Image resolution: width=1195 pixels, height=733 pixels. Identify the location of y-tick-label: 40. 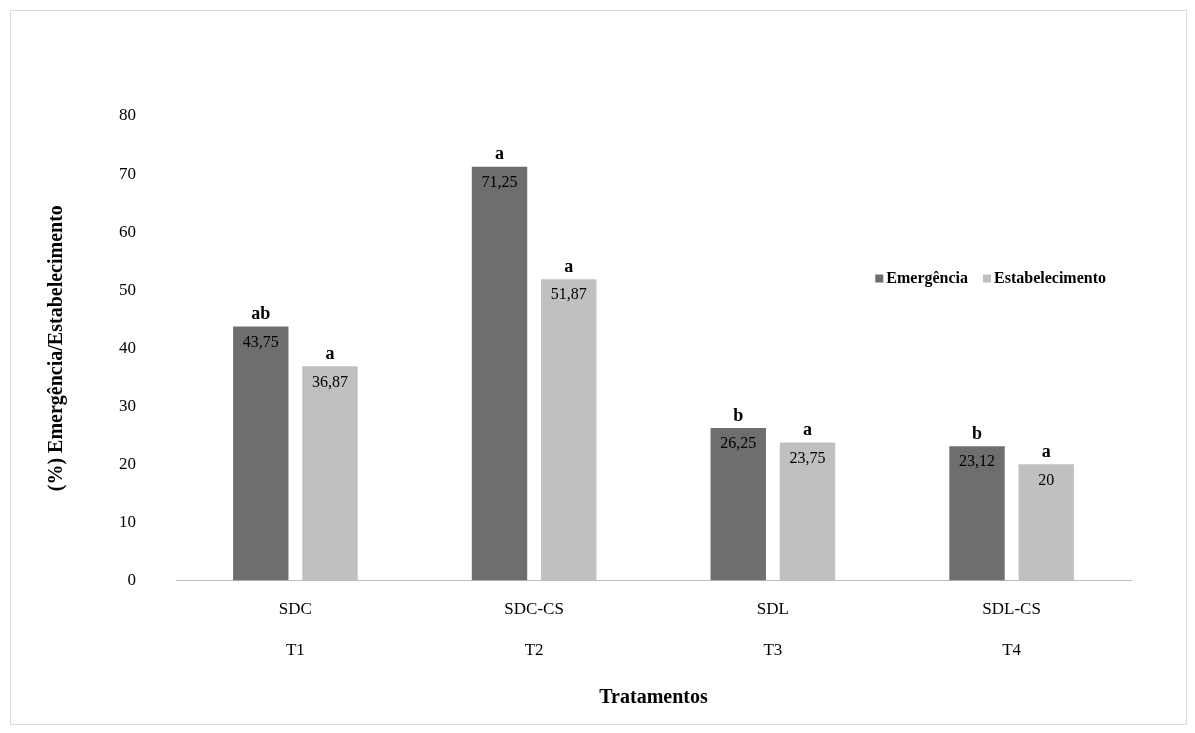
(127, 347).